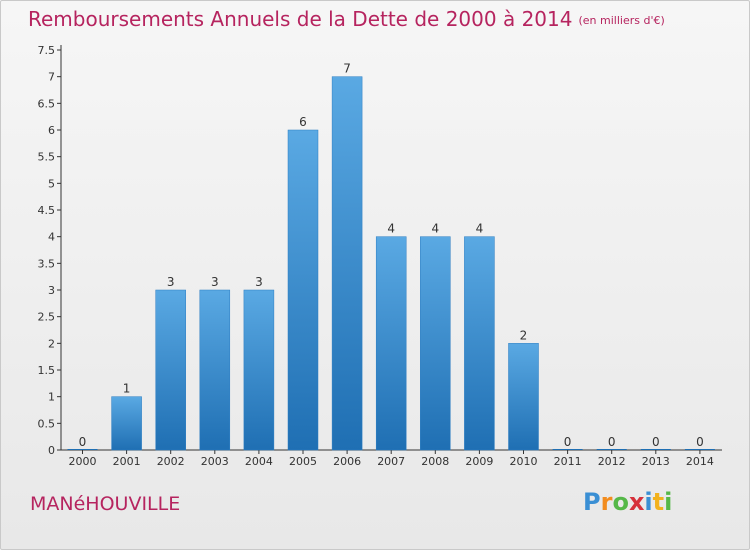 Image resolution: width=750 pixels, height=550 pixels. Describe the element at coordinates (612, 461) in the screenshot. I see `x-tick-label: 2012` at that location.